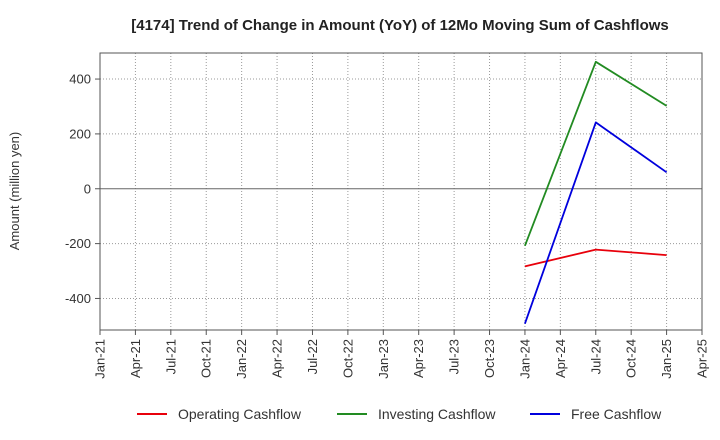 The width and height of the screenshot is (720, 440). I want to click on y-tick-label: 200, so click(80, 133).